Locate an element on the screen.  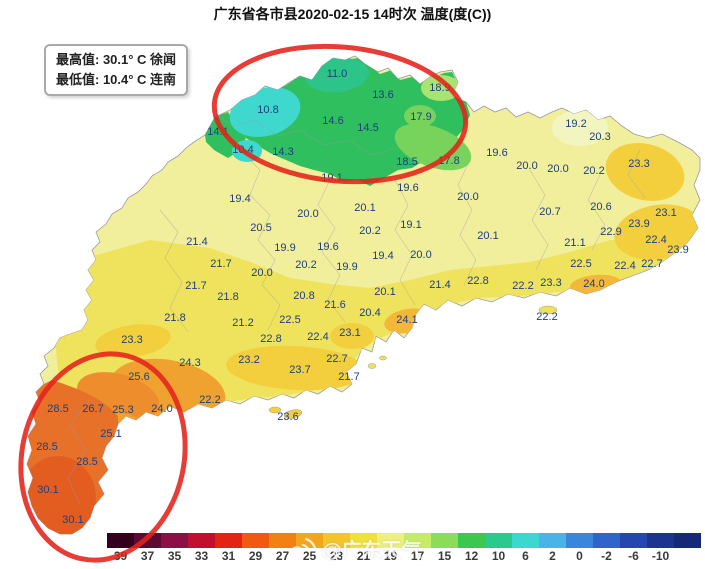
minmax-legend-box: 最高值: 30.1° C 徐闻 最低值: 10.4° C 连南 is located at coordinates (116, 70).